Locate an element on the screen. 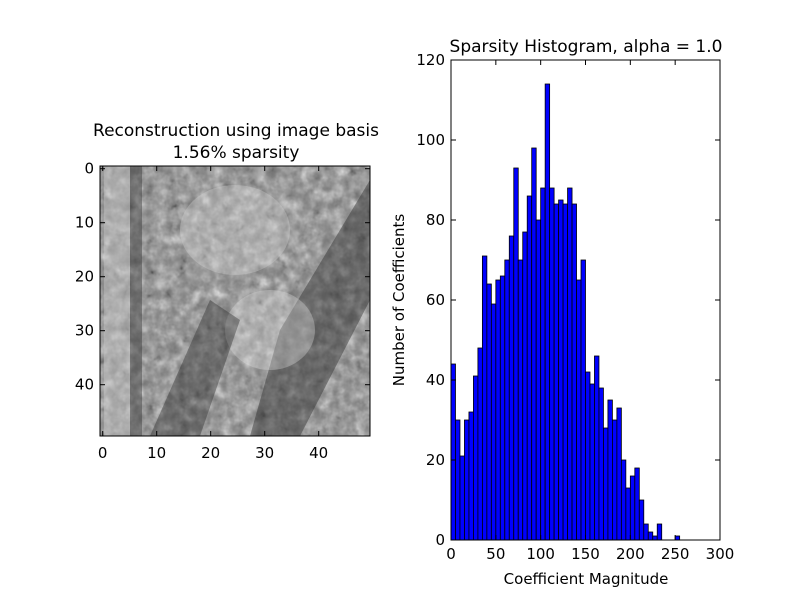 Image resolution: width=800 pixels, height=604 pixels. histogram-y-tick-label: 20 is located at coordinates (435, 460).